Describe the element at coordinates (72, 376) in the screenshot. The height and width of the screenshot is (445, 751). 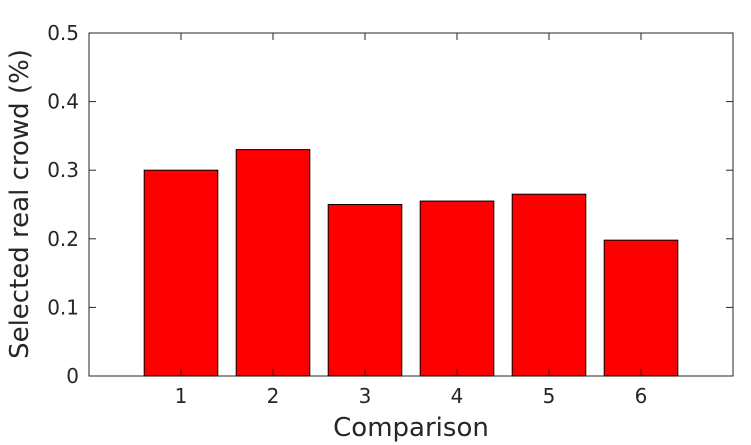
I see `y-tick-label: 0` at that location.